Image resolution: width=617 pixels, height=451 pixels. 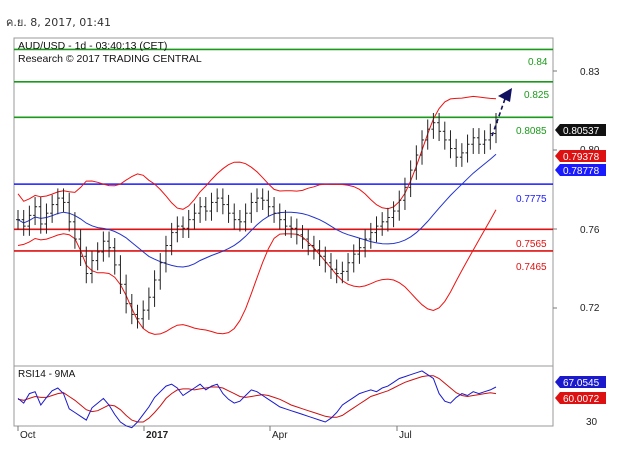 What do you see at coordinates (531, 131) in the screenshot?
I see `level-label-resistance: 0.8085` at bounding box center [531, 131].